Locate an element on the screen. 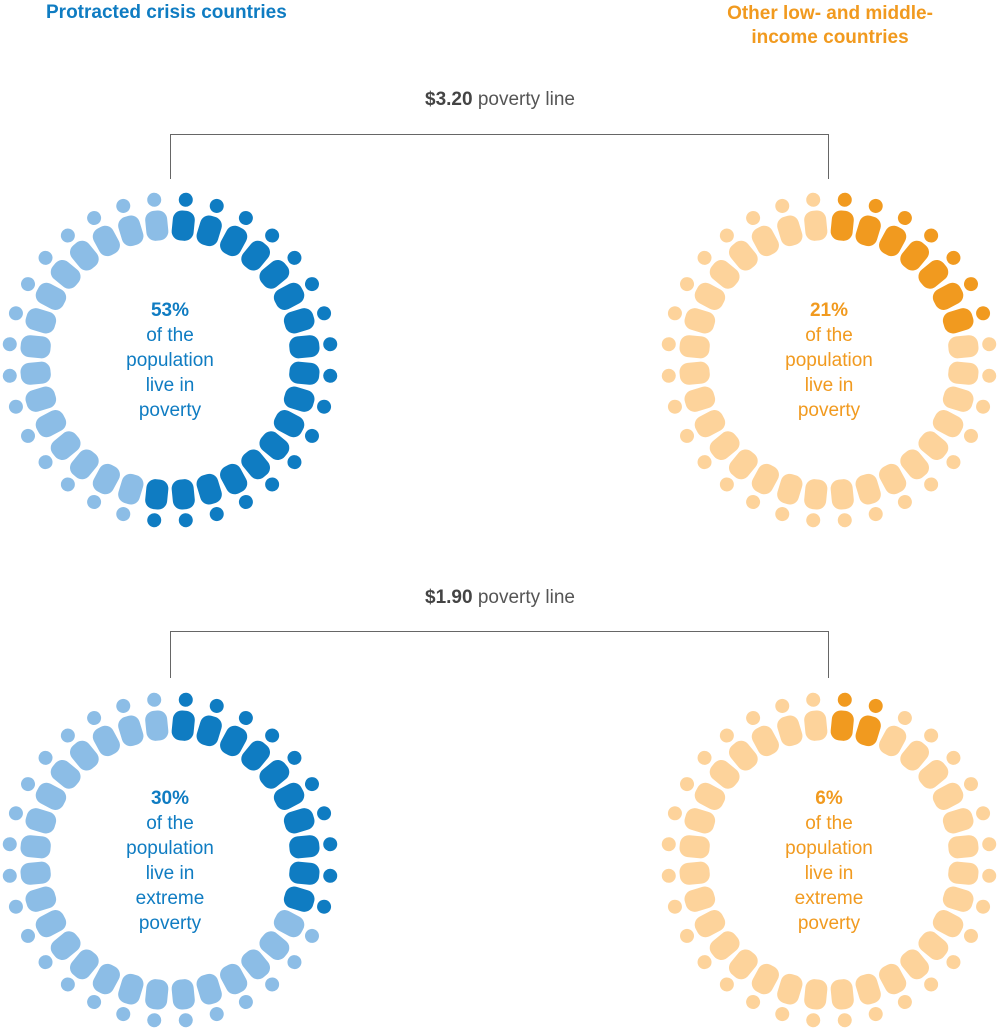 The height and width of the screenshot is (1030, 1000). ring-center-label: 53% of the population live in poverty is located at coordinates (170, 360).